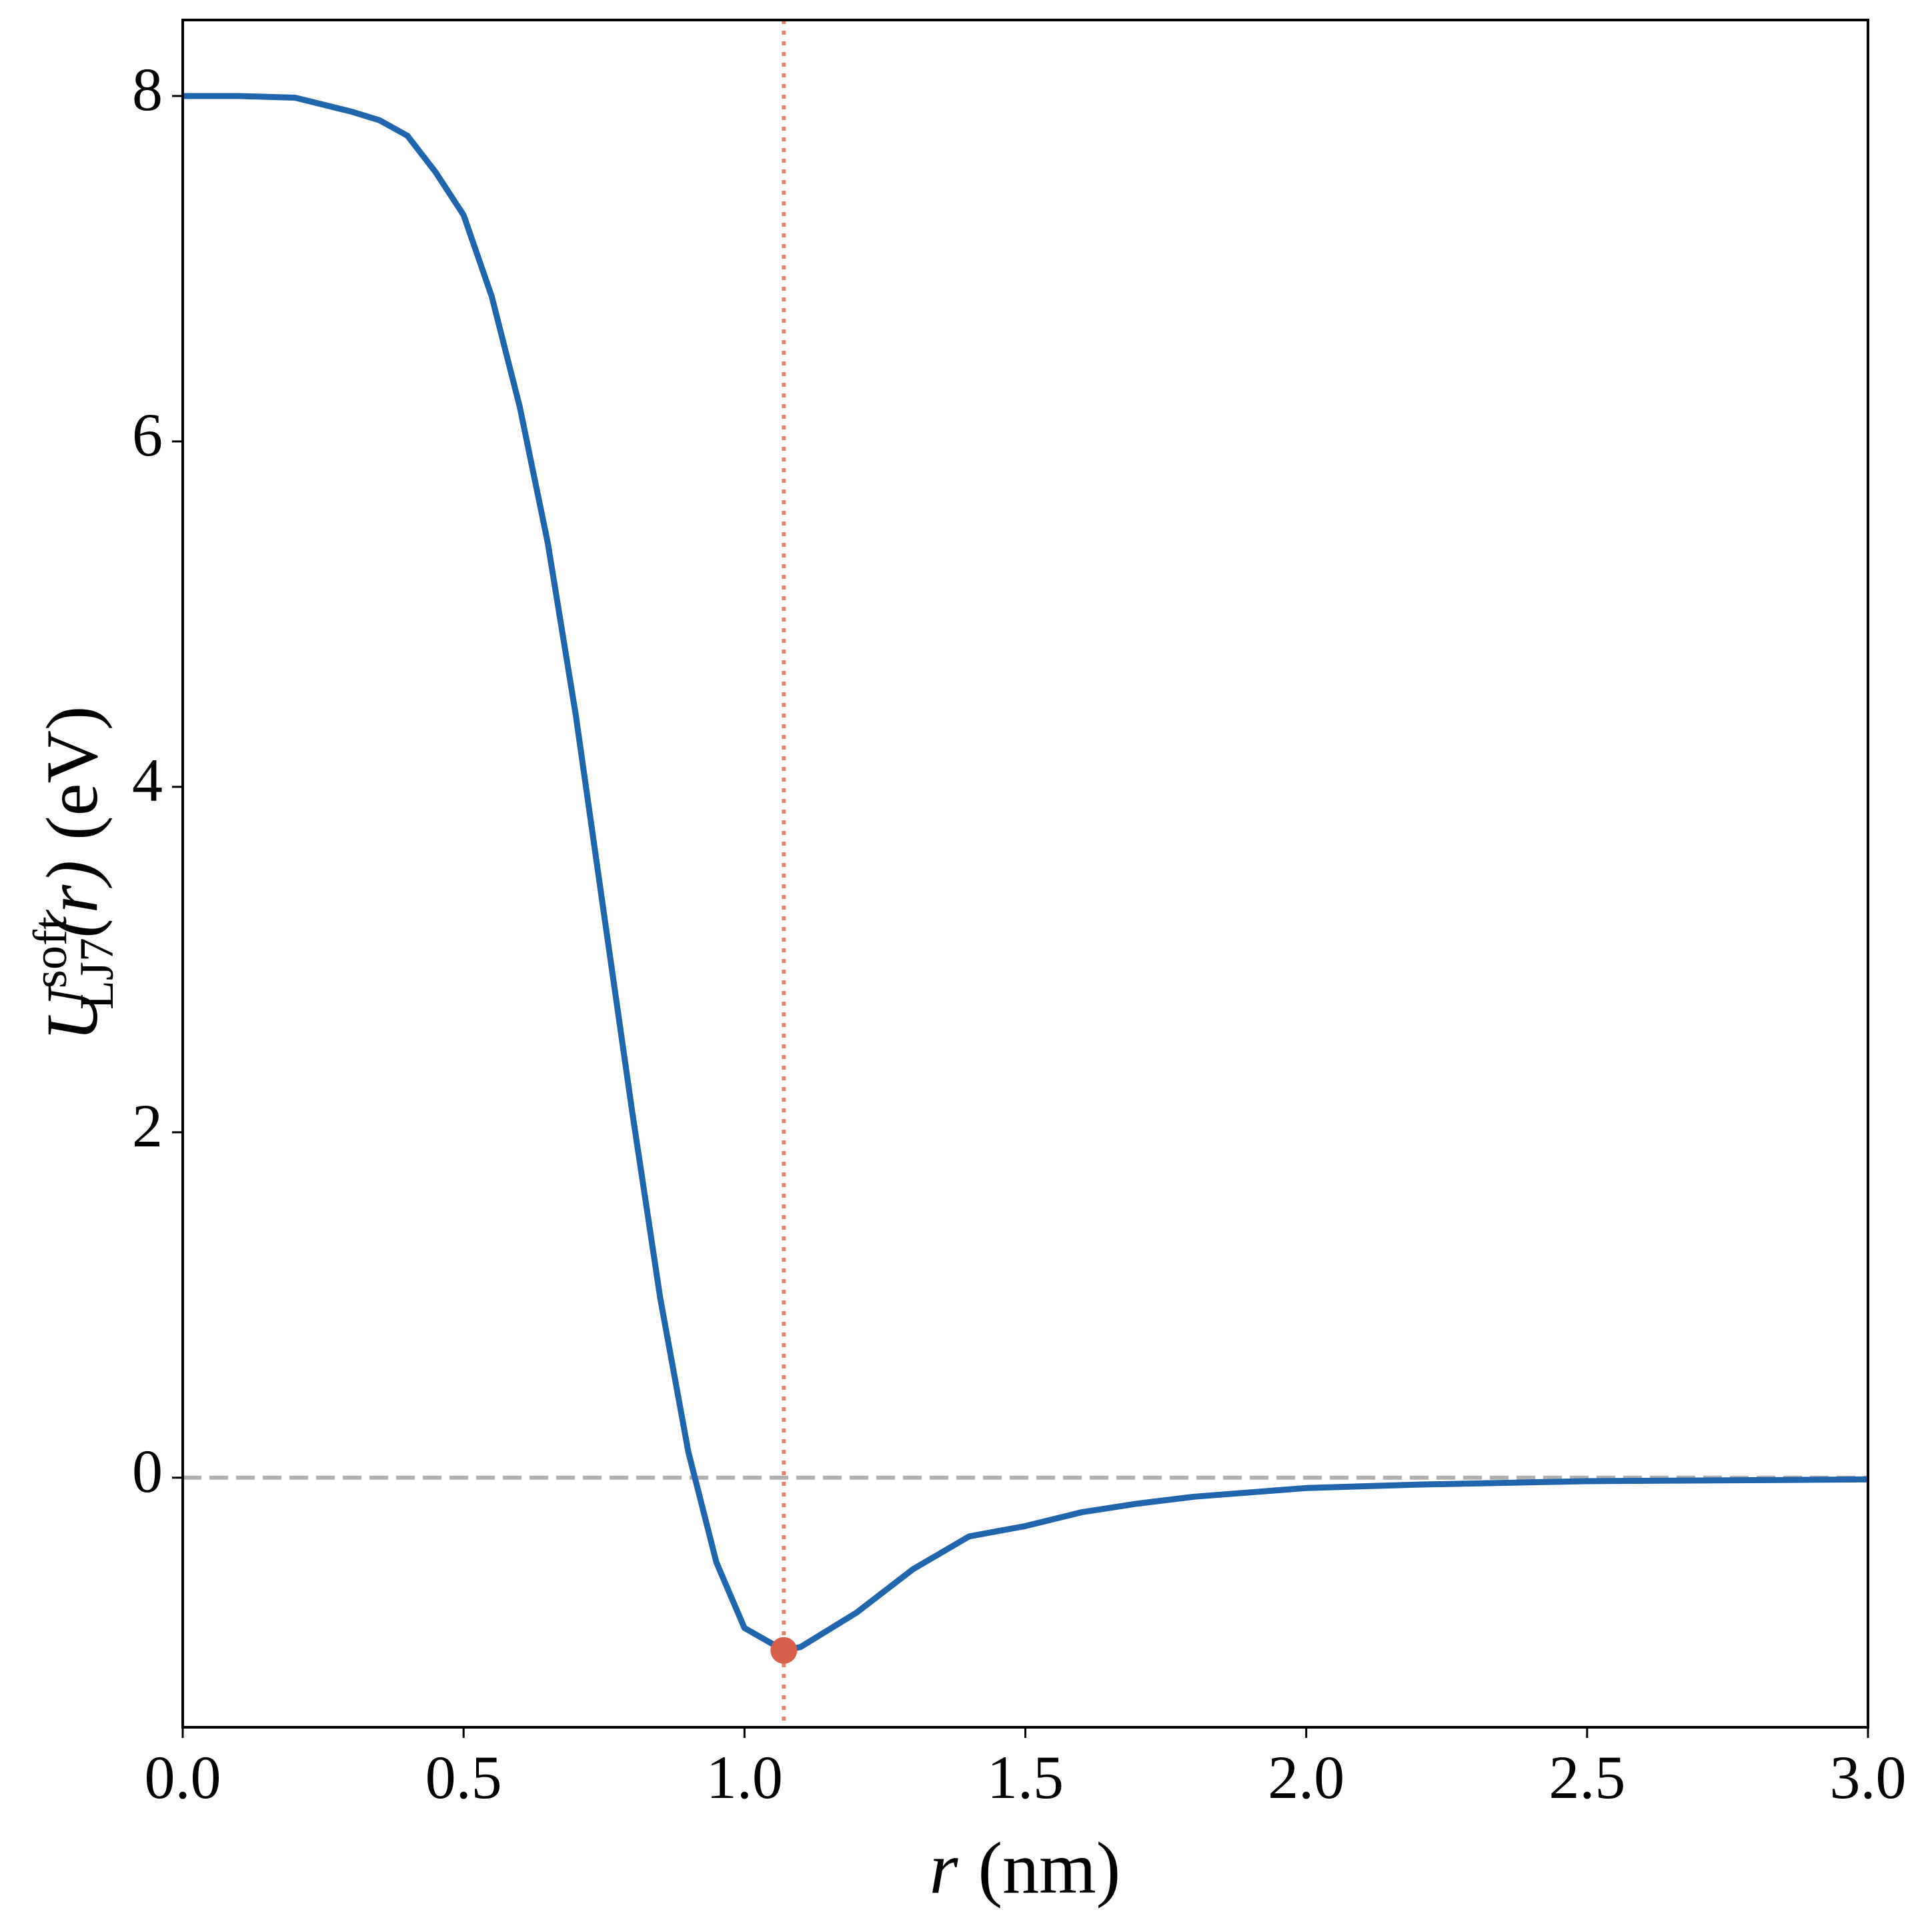 The height and width of the screenshot is (1932, 1932). What do you see at coordinates (1868, 1777) in the screenshot?
I see `x-tick-label: 3.0` at bounding box center [1868, 1777].